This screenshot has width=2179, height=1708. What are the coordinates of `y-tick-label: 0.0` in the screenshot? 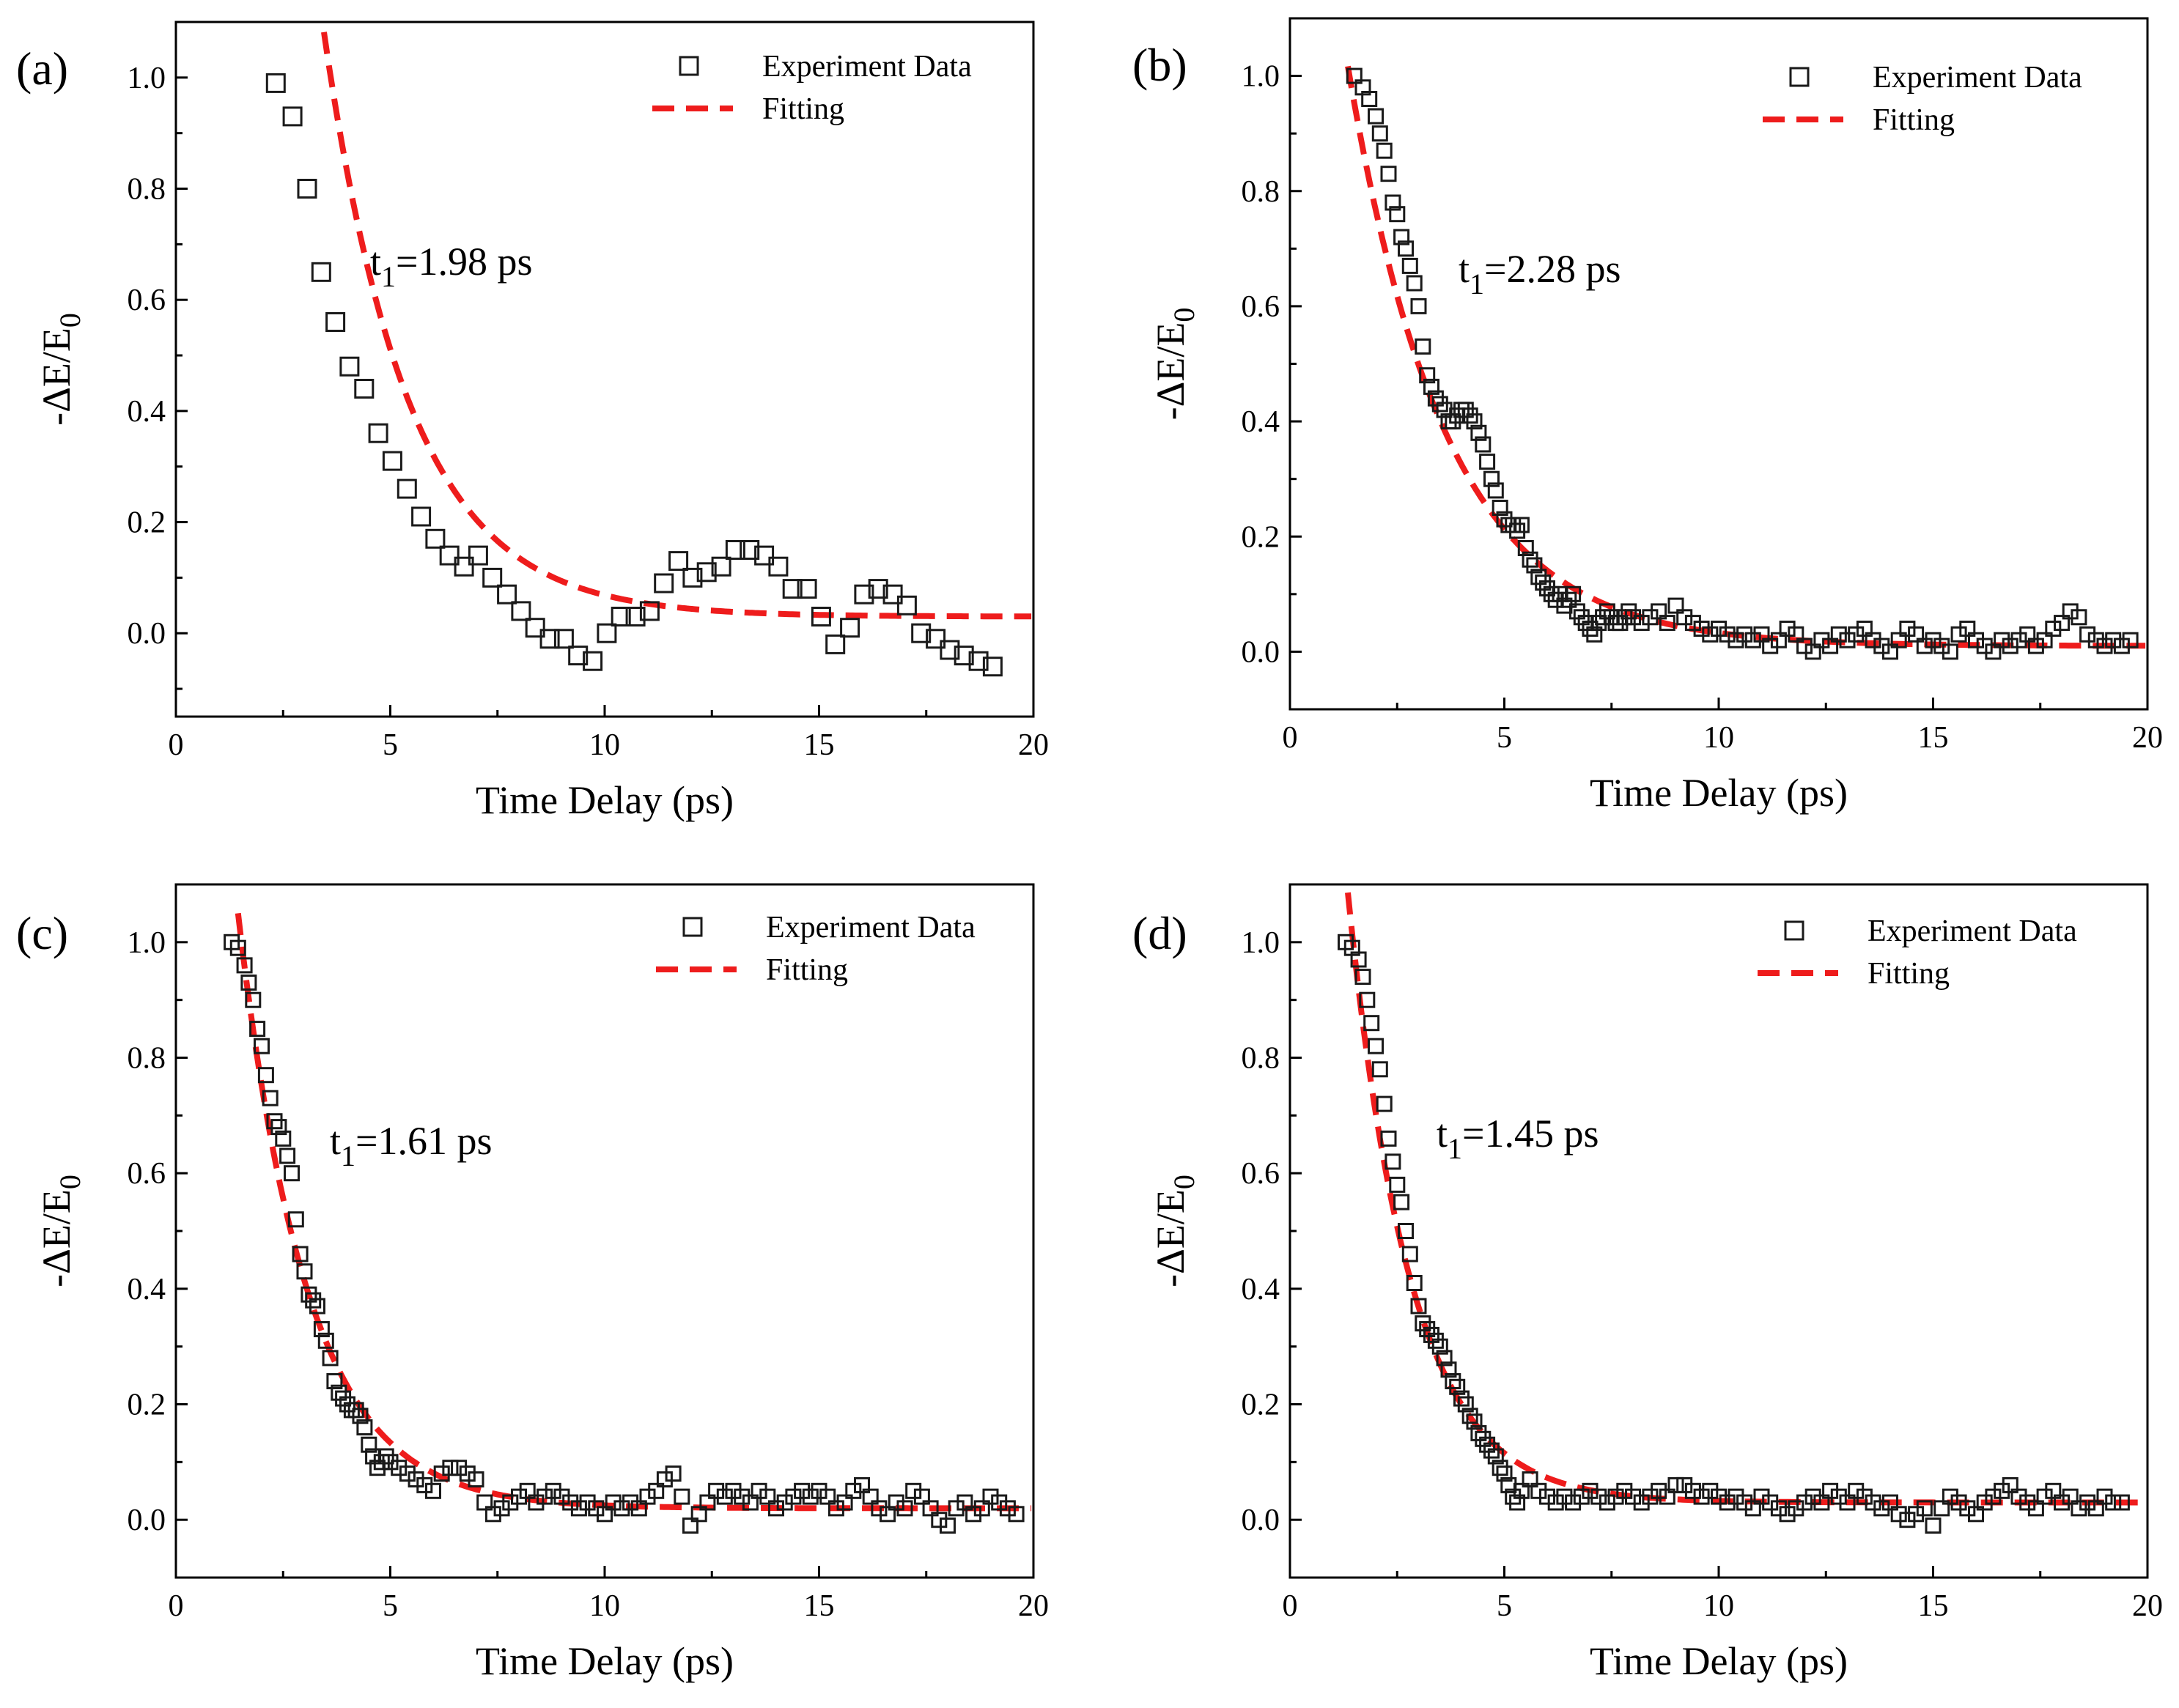 It's located at (1261, 652).